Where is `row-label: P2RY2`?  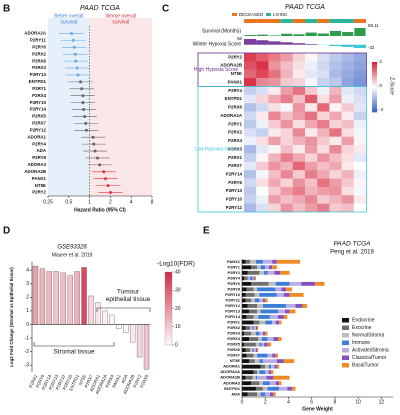 row-label: P2RY2 is located at coordinates (235, 56).